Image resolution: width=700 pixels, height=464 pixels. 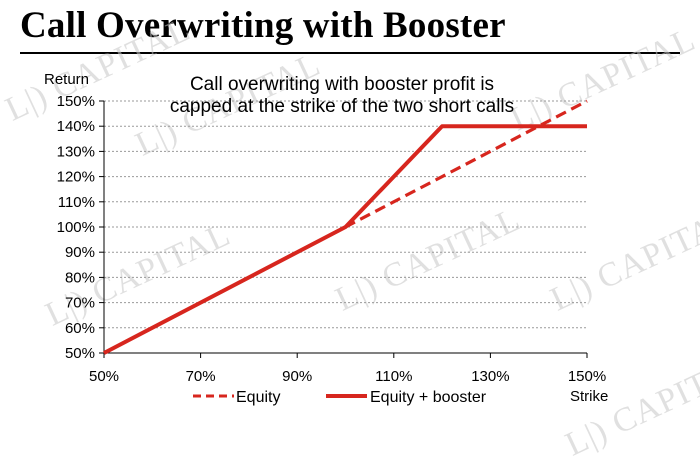 I want to click on y-tick-label: 100%, so click(x=76, y=227).